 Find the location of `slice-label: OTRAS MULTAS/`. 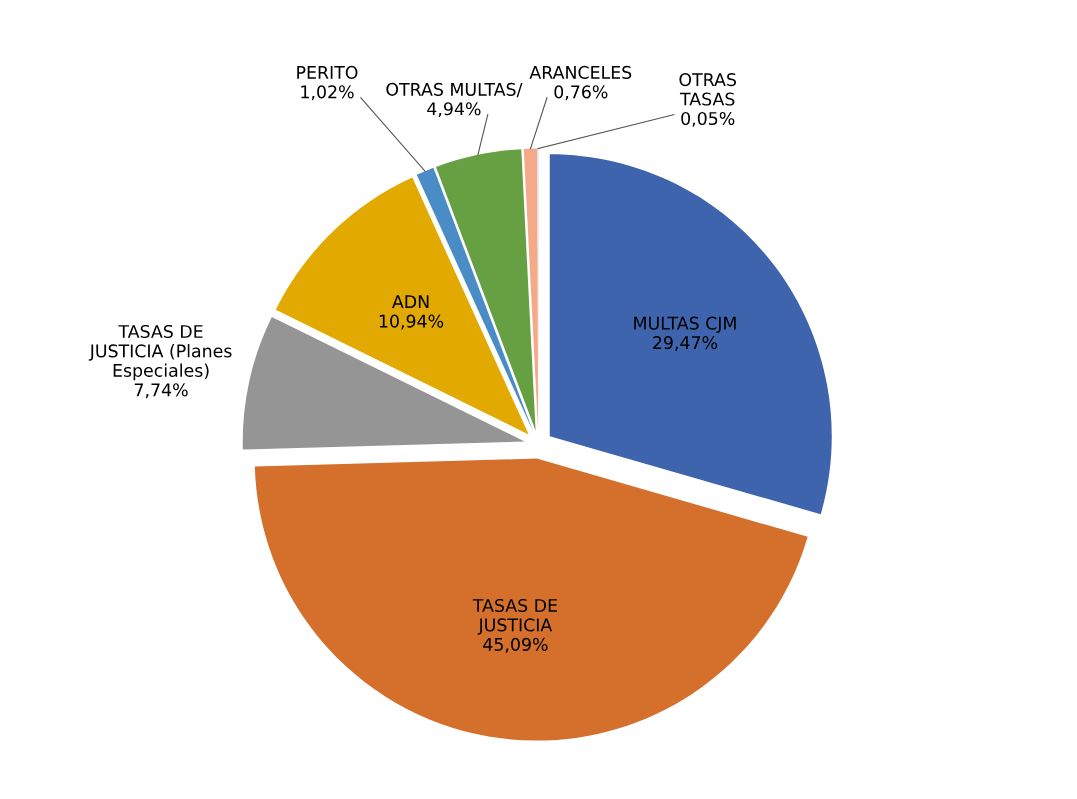

slice-label: OTRAS MULTAS/ is located at coordinates (454, 90).